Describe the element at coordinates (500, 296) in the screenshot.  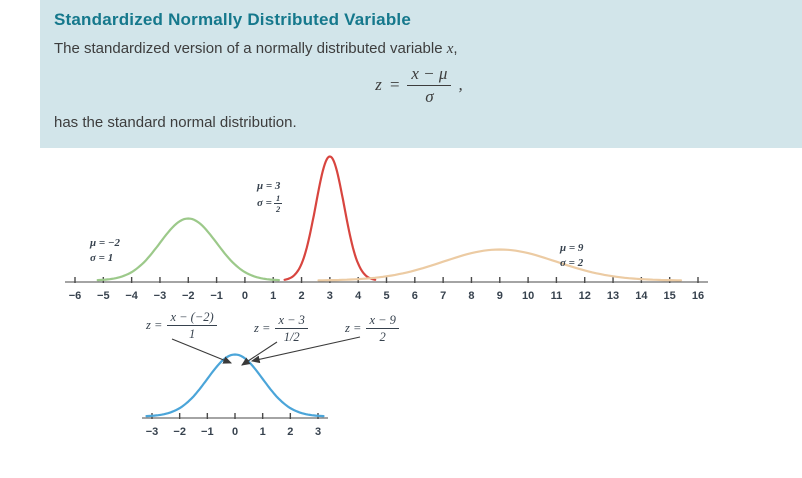
I see `main-axis-tick-label: 9` at that location.